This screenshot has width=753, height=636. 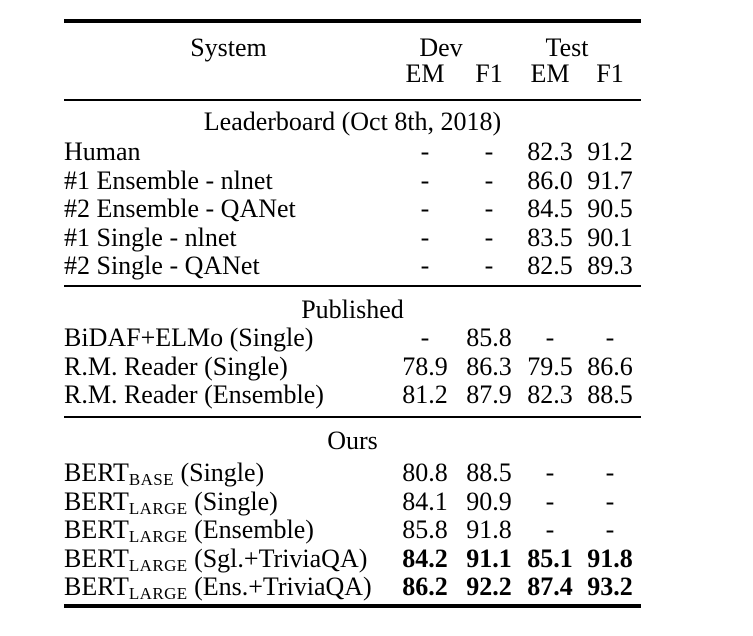 I want to click on column-group-test: Test, so click(x=567, y=47).